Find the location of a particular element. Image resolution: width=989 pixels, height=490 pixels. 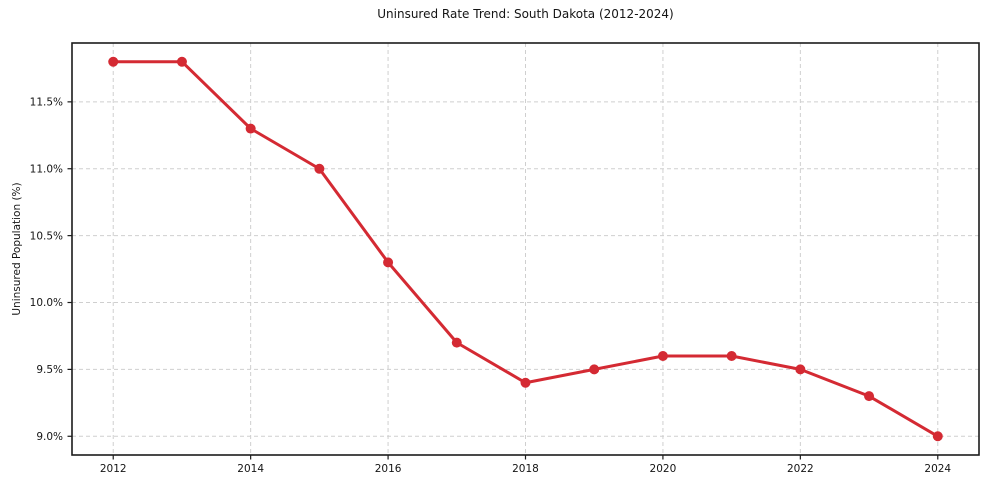

y-tick-label: 9.0% is located at coordinates (49, 437).